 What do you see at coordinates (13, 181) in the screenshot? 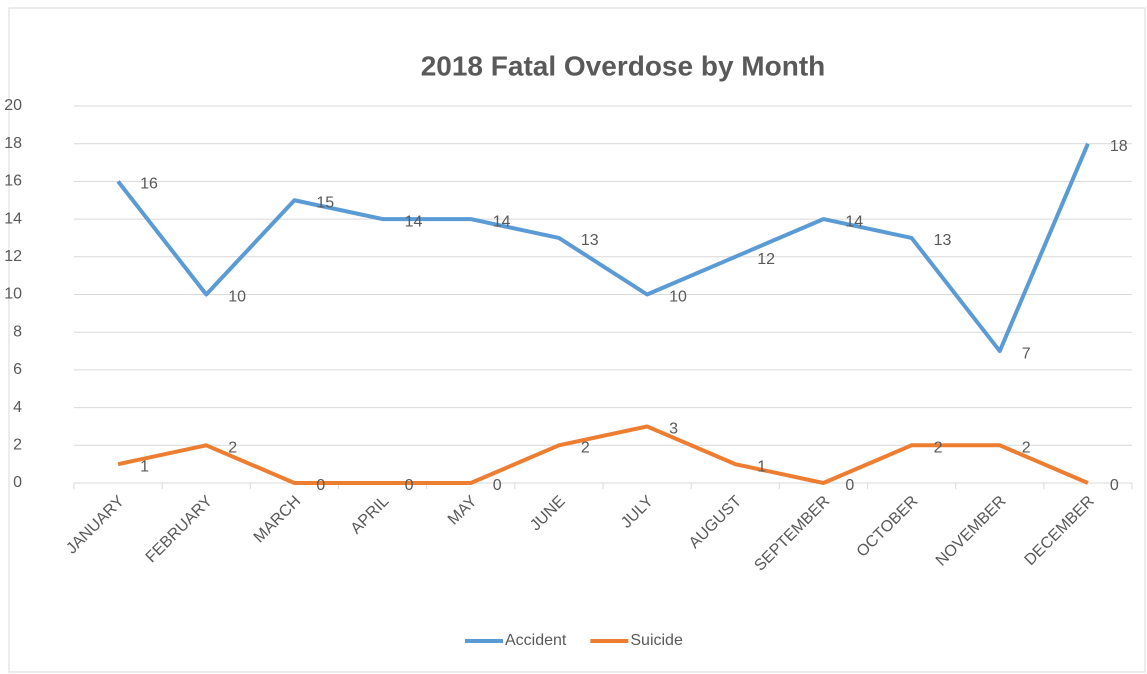
I see `y-tick-label: 16` at bounding box center [13, 181].